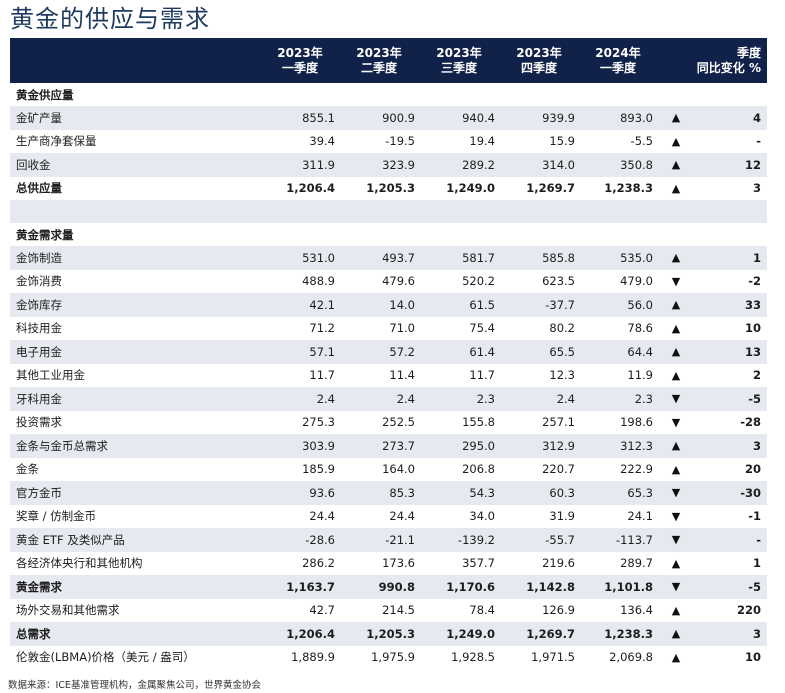  Describe the element at coordinates (39, 117) in the screenshot. I see `row-label: 金矿产量` at that location.